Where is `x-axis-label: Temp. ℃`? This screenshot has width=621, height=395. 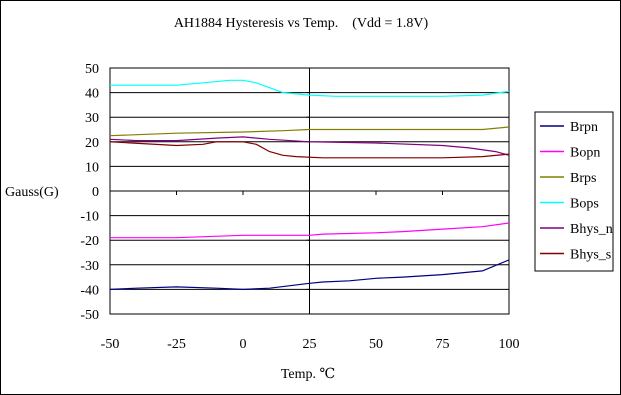
x-axis-label: Temp. ℃ is located at coordinates (308, 374).